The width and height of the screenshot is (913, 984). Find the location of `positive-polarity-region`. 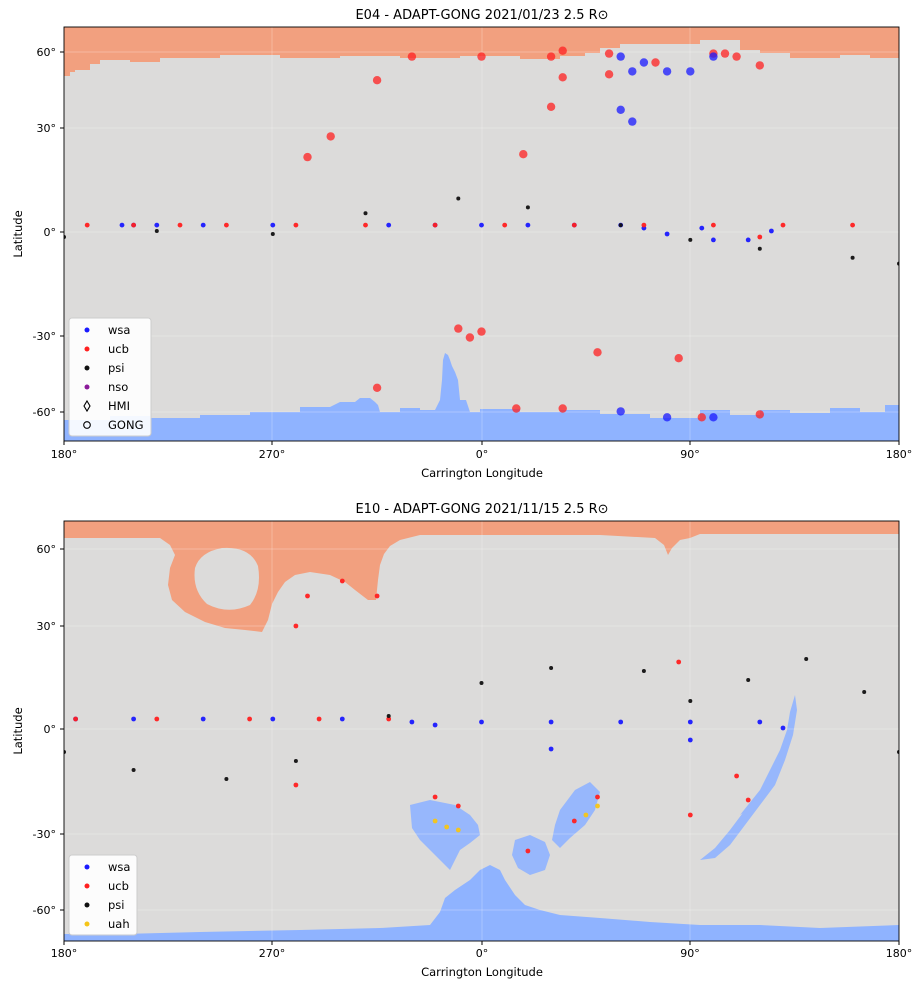

positive-polarity-region is located at coordinates (481, 51).